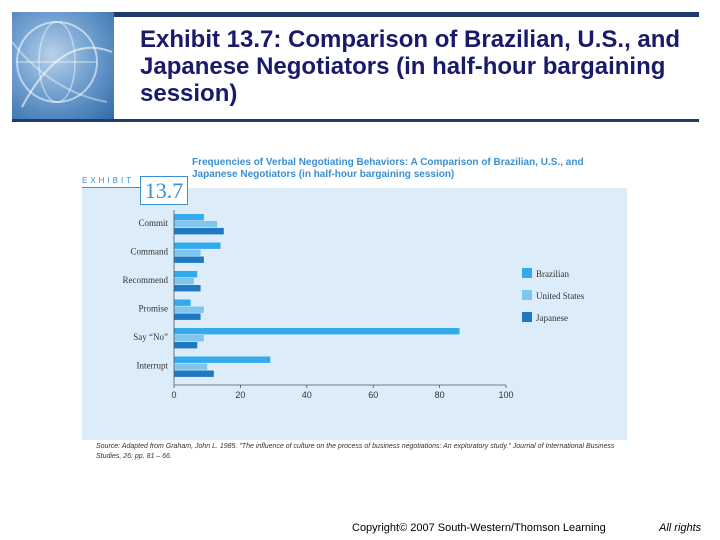  I want to click on legend-label: United States, so click(560, 296).